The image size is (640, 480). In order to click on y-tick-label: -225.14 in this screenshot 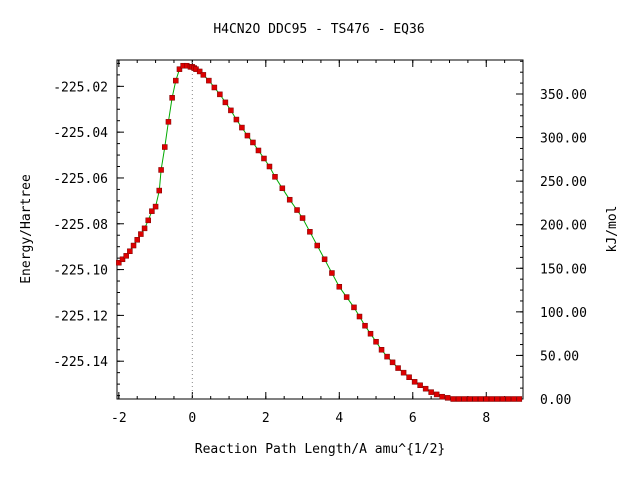, I will do `click(80, 362)`.